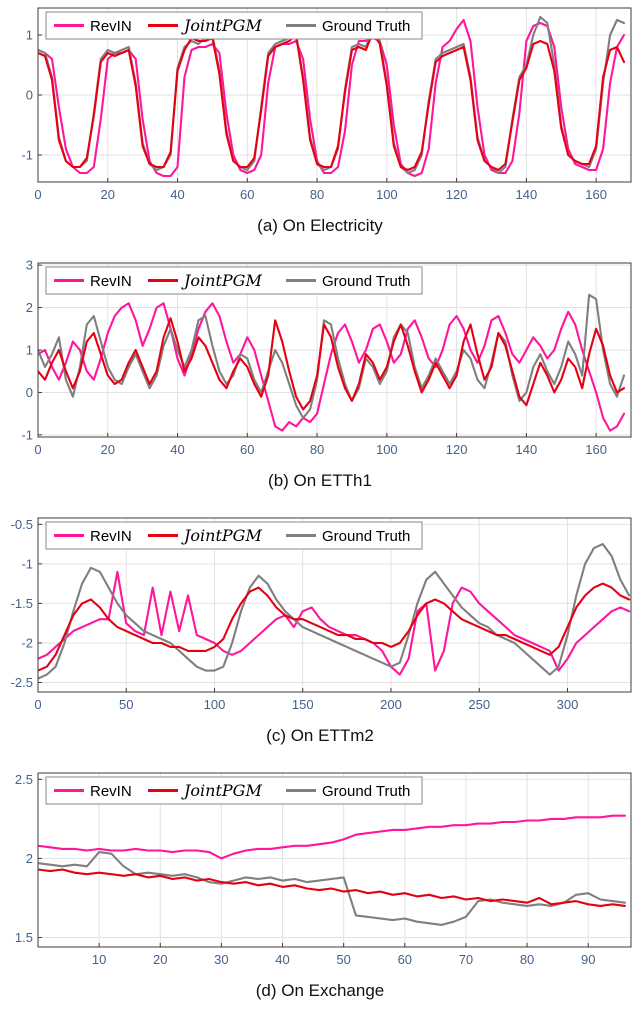  What do you see at coordinates (24, 937) in the screenshot?
I see `y-tick-label: 1.5` at bounding box center [24, 937].